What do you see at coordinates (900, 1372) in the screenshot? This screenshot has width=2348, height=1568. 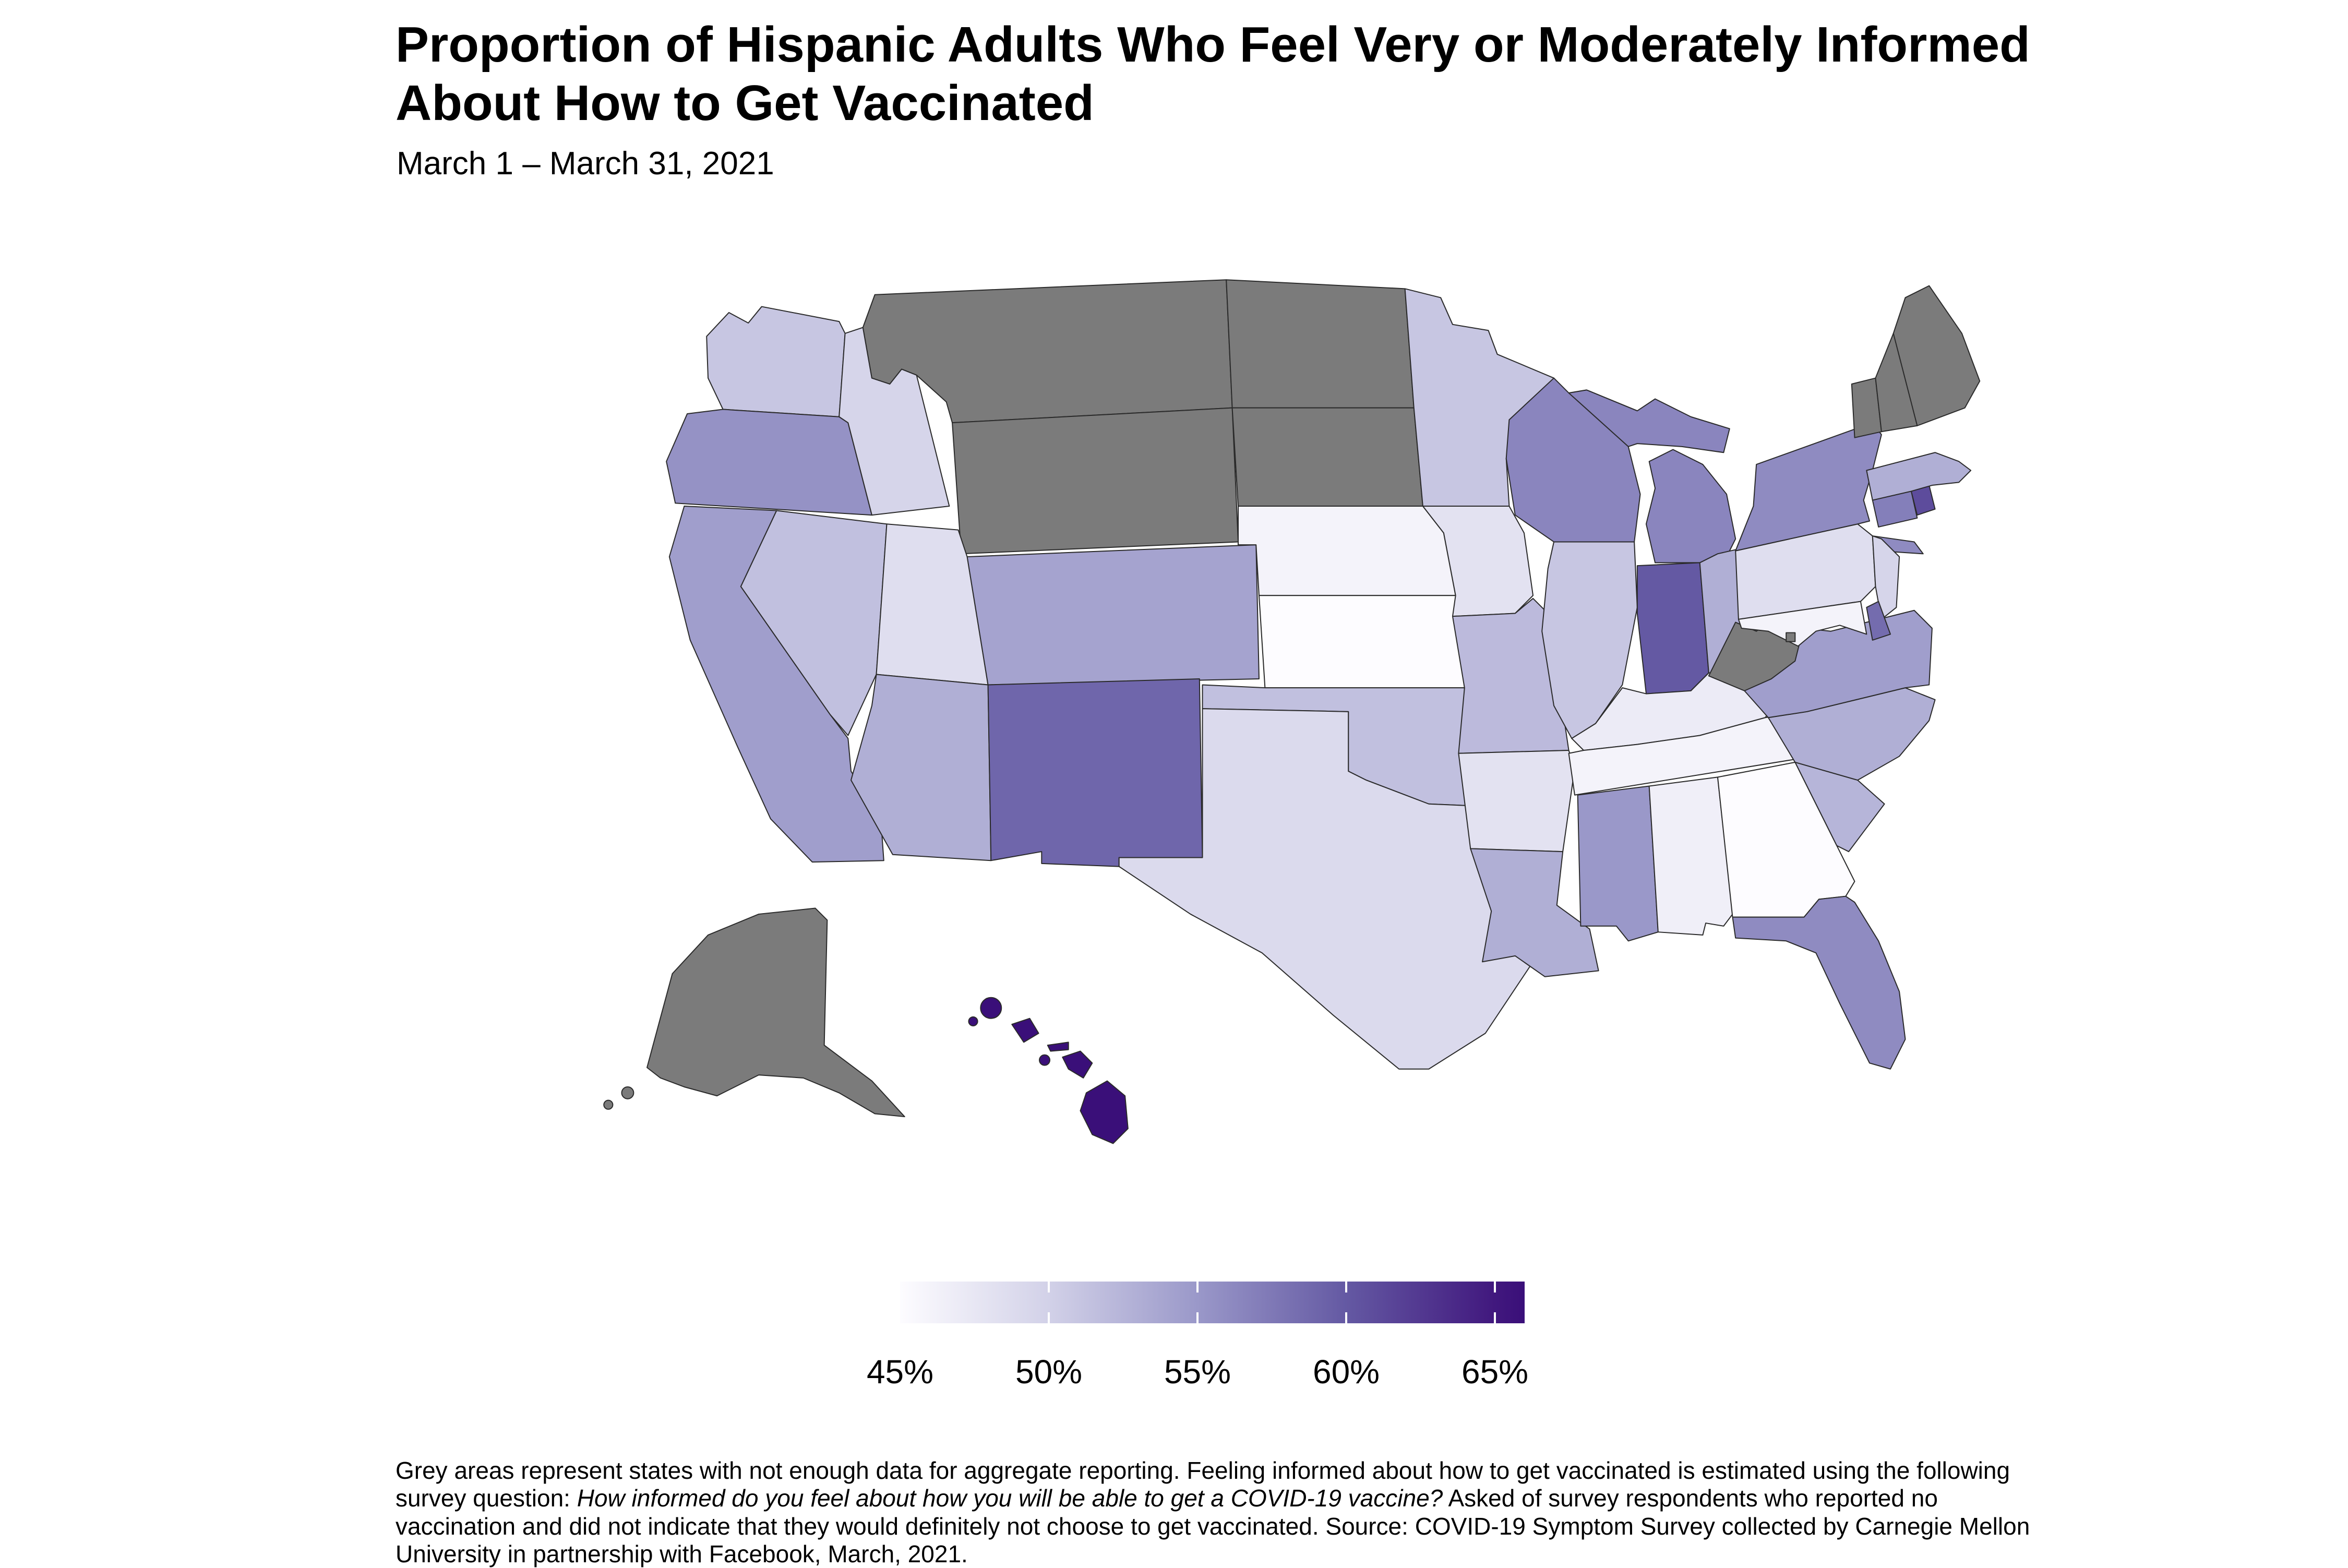 I see `legend-label-45: 45%` at bounding box center [900, 1372].